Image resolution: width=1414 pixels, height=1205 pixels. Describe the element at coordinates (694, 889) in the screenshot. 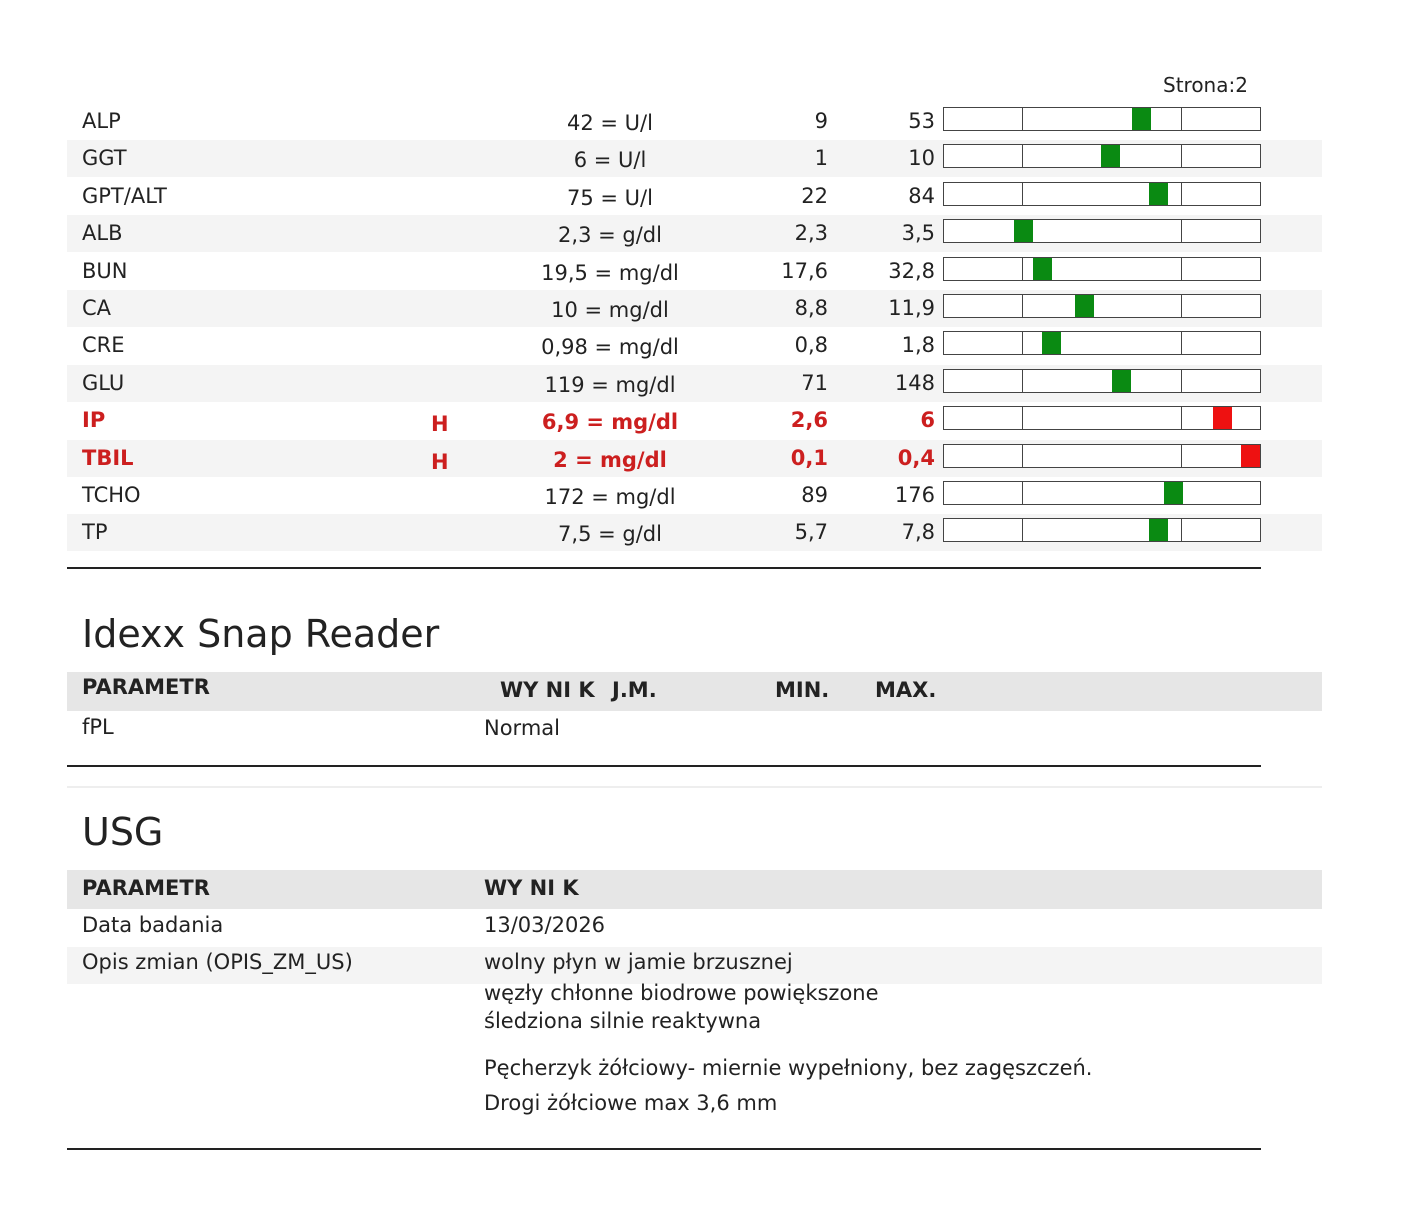

I see `header-row` at that location.